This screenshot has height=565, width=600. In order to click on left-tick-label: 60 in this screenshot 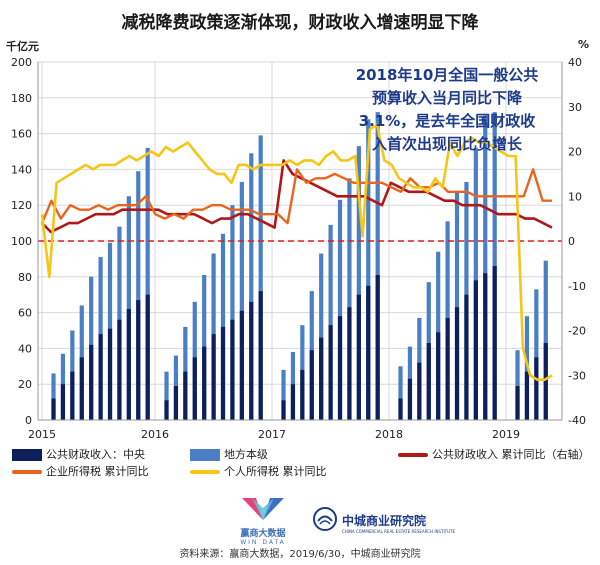, I will do `click(25, 313)`.